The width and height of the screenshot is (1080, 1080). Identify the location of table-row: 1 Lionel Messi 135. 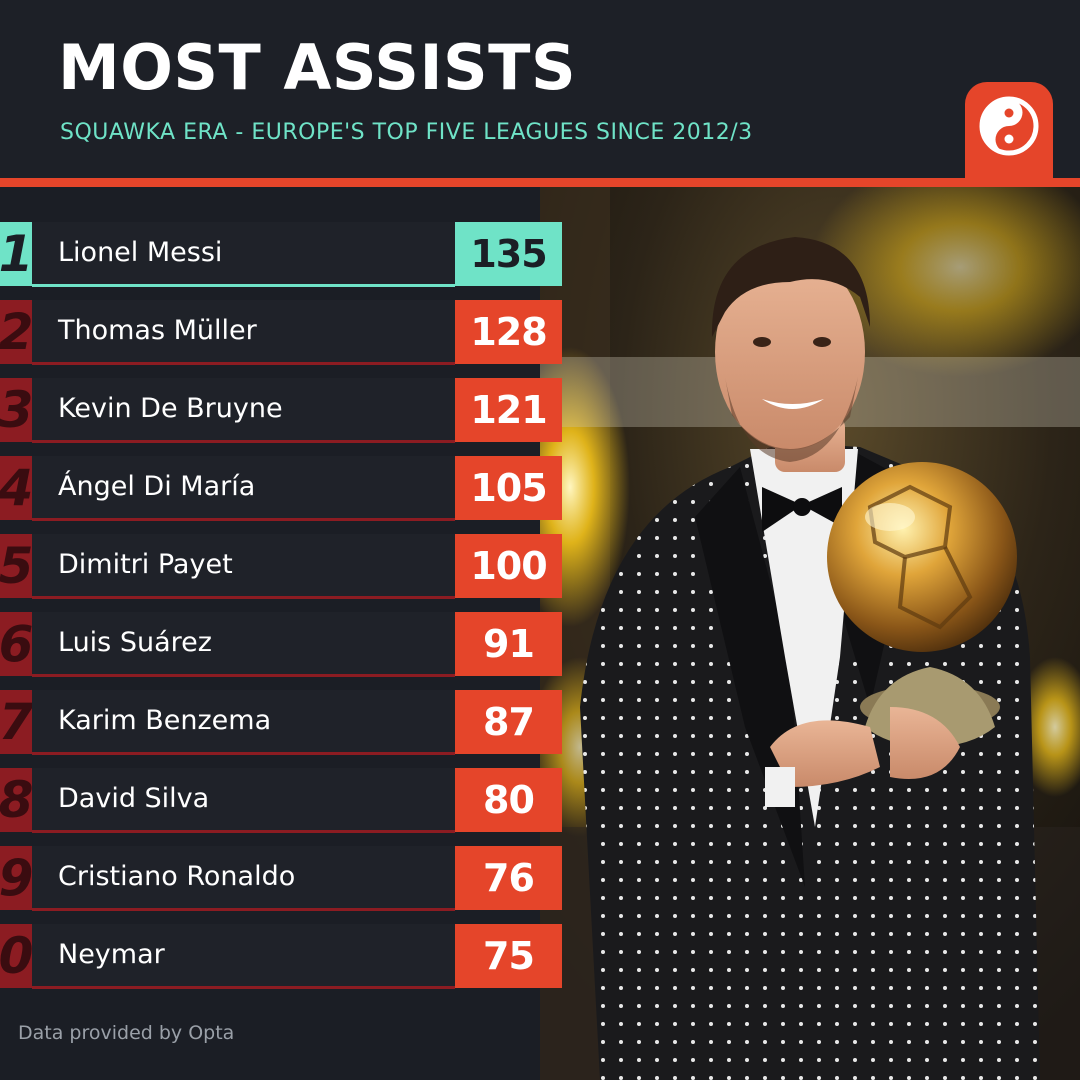
(281, 254).